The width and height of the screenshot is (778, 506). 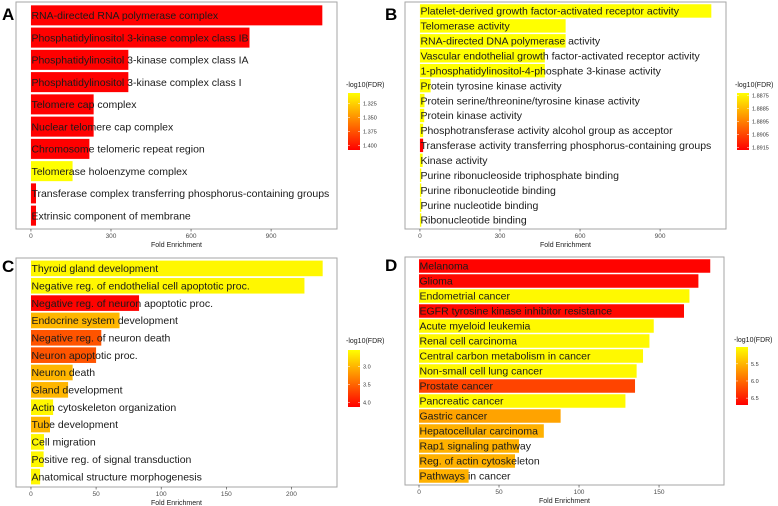 What do you see at coordinates (436, 282) in the screenshot?
I see `bar-label: Glioma` at bounding box center [436, 282].